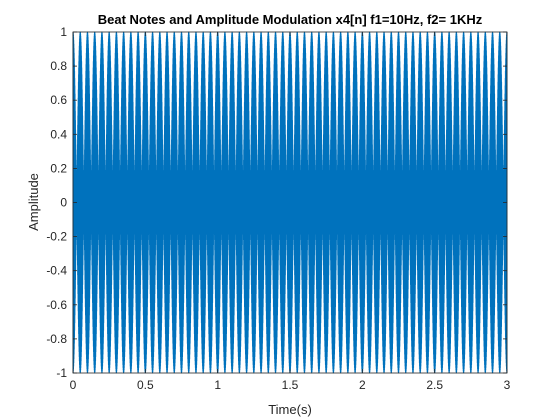 The width and height of the screenshot is (560, 420). Describe the element at coordinates (73, 385) in the screenshot. I see `x-tick-label: 0` at that location.